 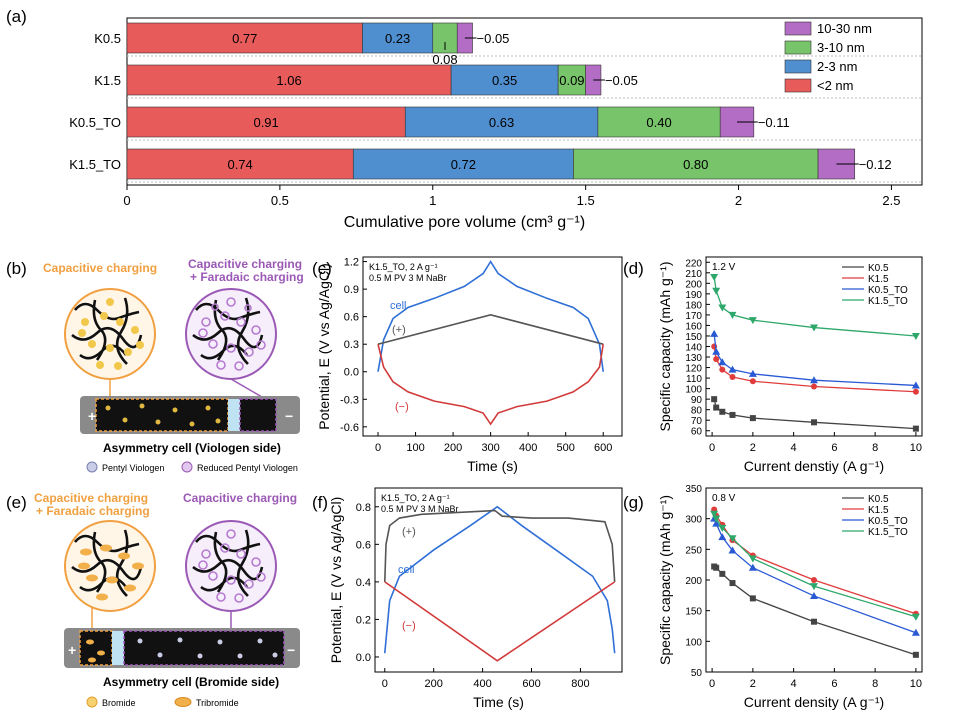 What do you see at coordinates (453, 448) in the screenshot?
I see `x-tick-label: 200` at bounding box center [453, 448].